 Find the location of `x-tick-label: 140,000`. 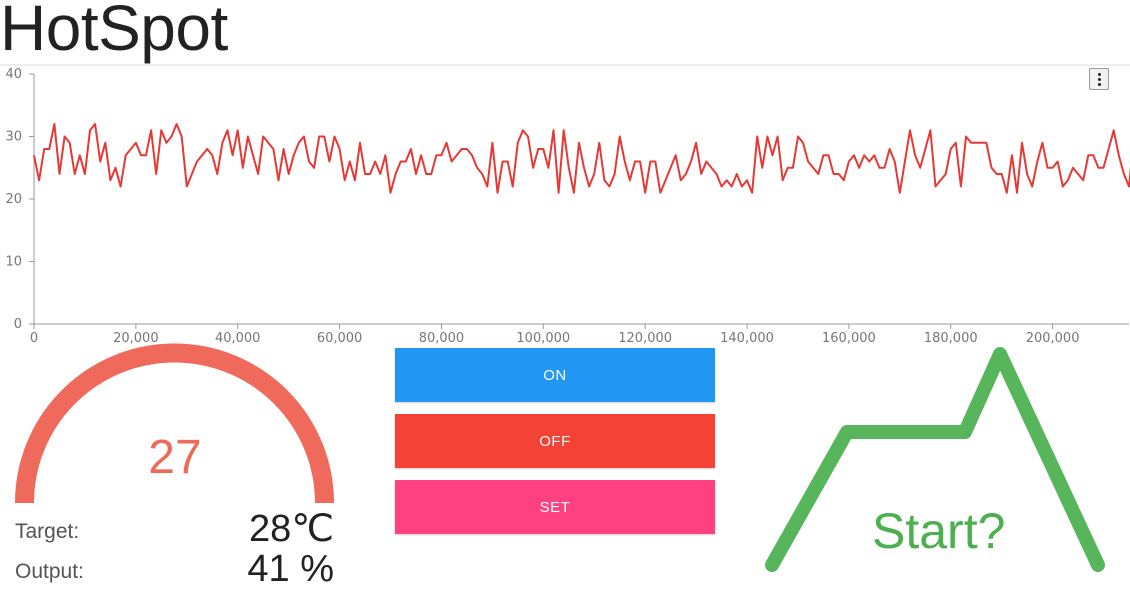

x-tick-label: 140,000 is located at coordinates (747, 338).